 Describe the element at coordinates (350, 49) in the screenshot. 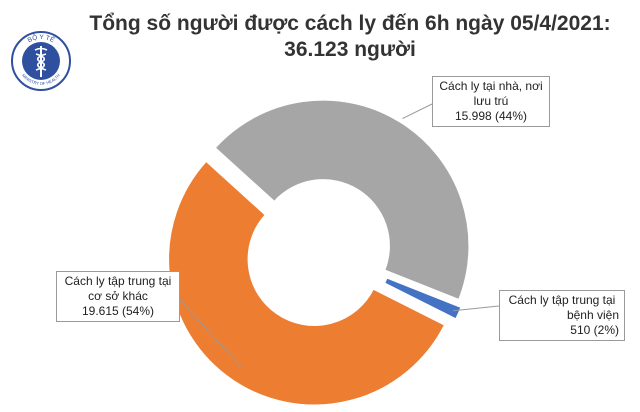

I see `chart-title-line-2: 36.123 người` at that location.